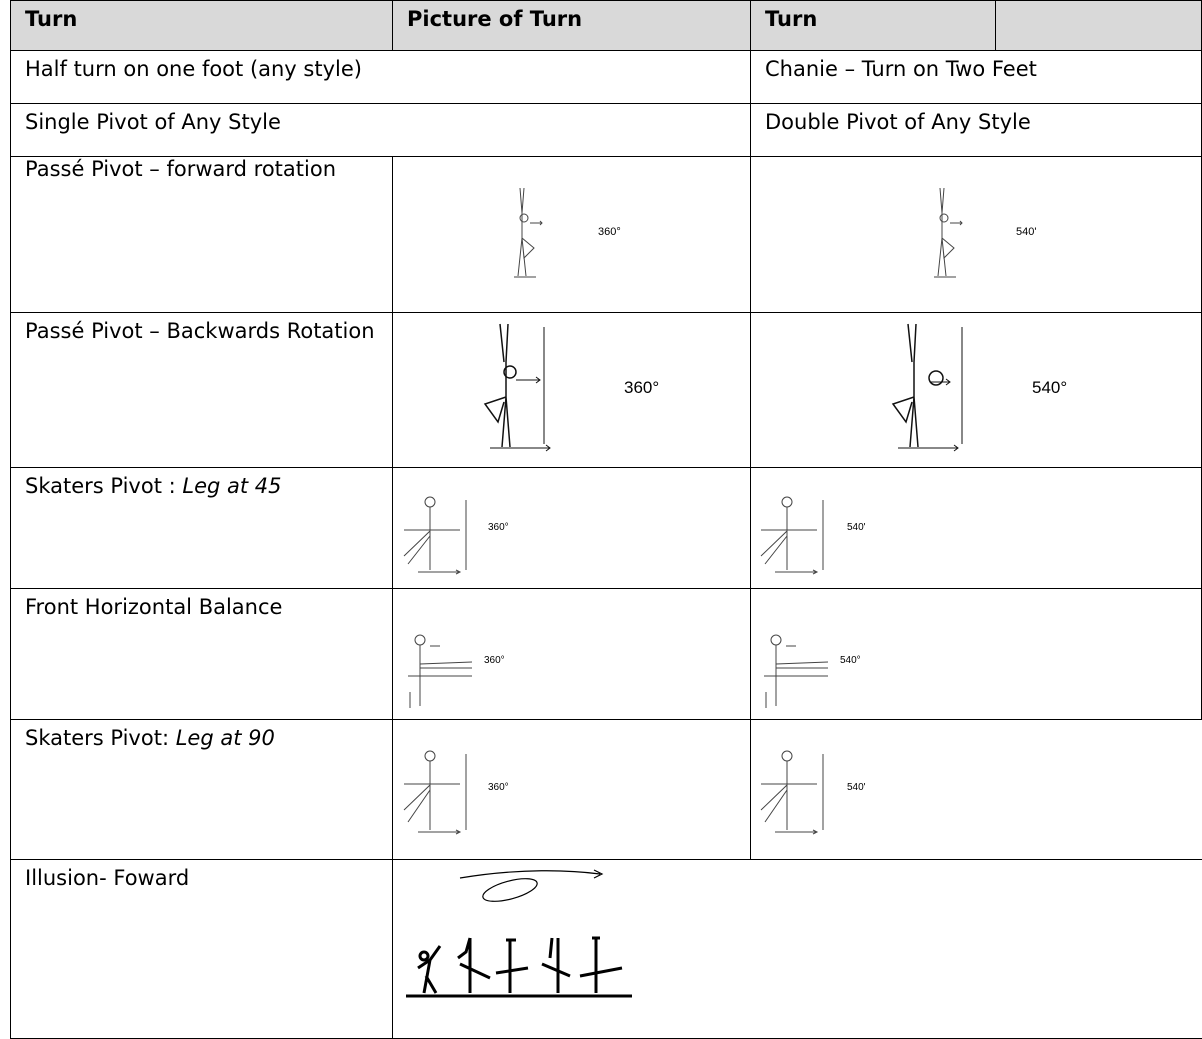 This screenshot has height=1039, width=1202. I want to click on turn-cell: Passé Pivot – Backwards Rotation, so click(201, 390).